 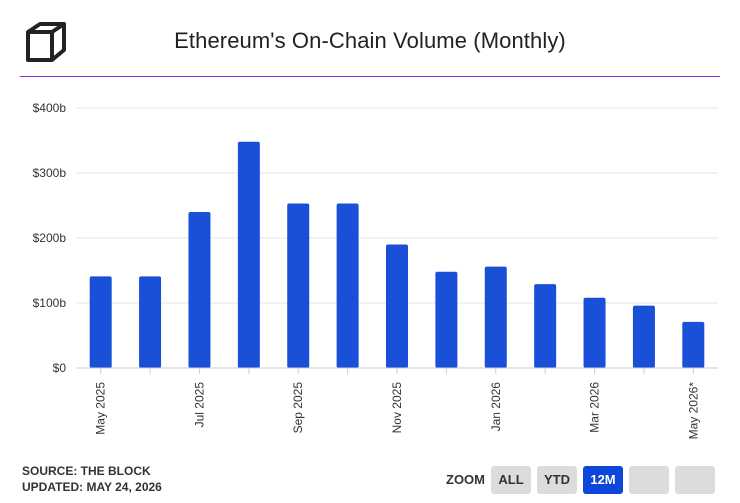 What do you see at coordinates (86, 471) in the screenshot?
I see `source-text: SOURCE: THE BLOCK` at bounding box center [86, 471].